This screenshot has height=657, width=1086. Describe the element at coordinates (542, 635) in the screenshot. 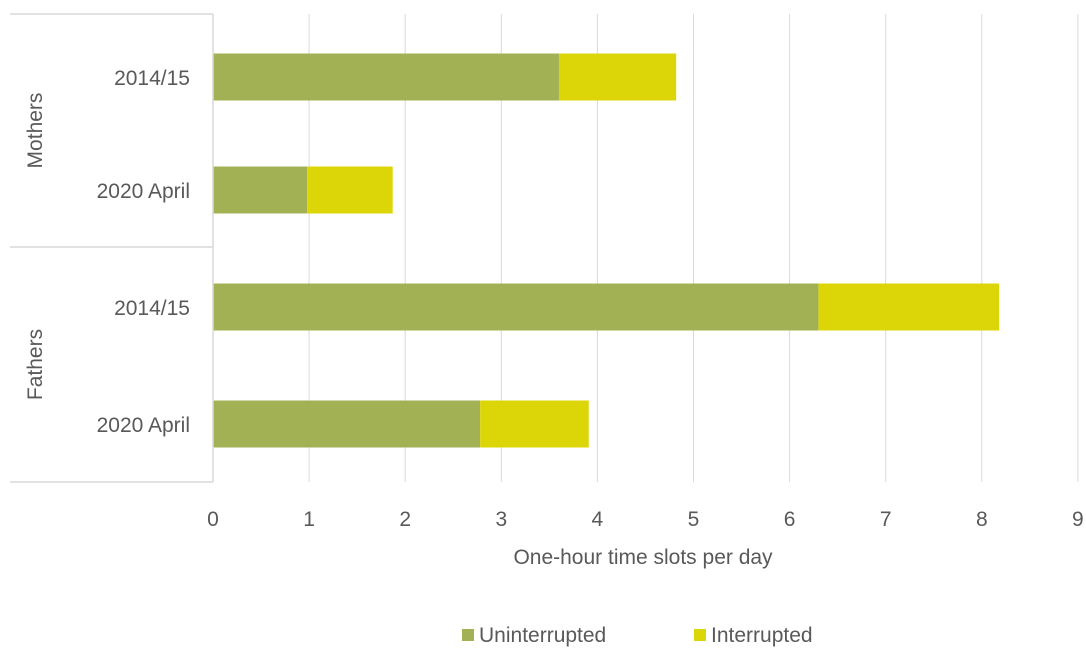

I see `legend-label-uninterrupted: Uninterrupted` at that location.